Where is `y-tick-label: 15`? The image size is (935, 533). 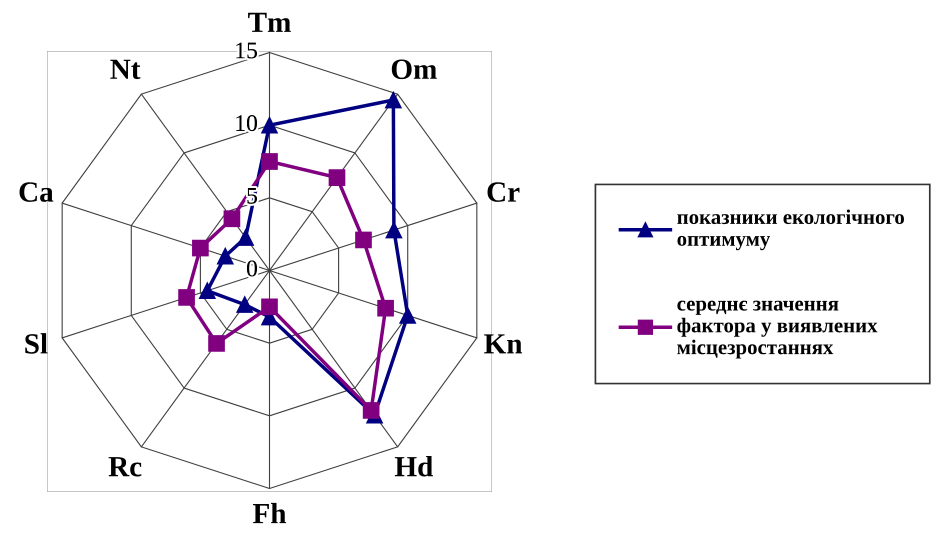
y-tick-label: 15 is located at coordinates (246, 50).